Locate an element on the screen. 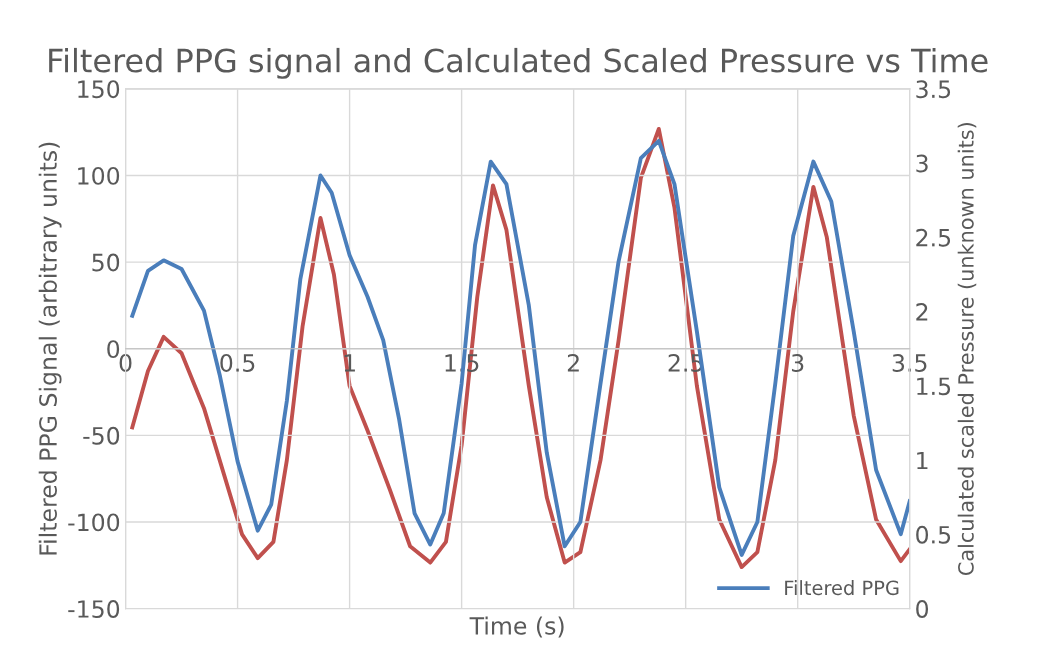 The image size is (1064, 658). y2-tick-label: 2.5 is located at coordinates (933, 237).